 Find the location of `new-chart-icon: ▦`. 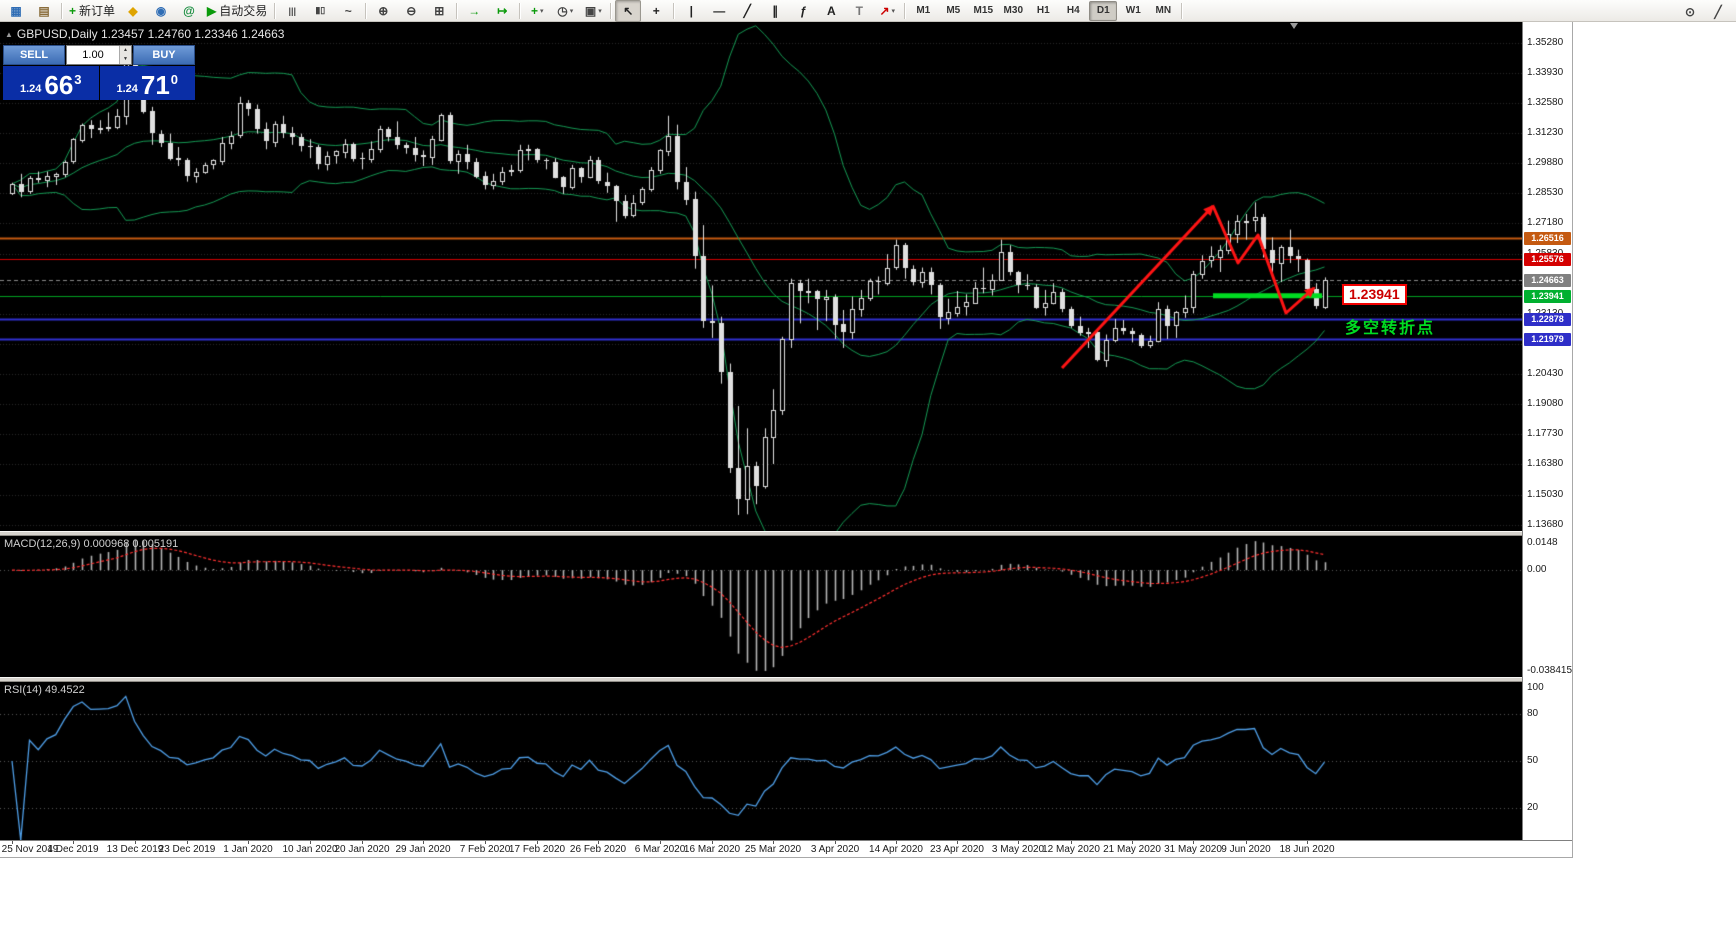

new-chart-icon: ▦ is located at coordinates (16, 10).